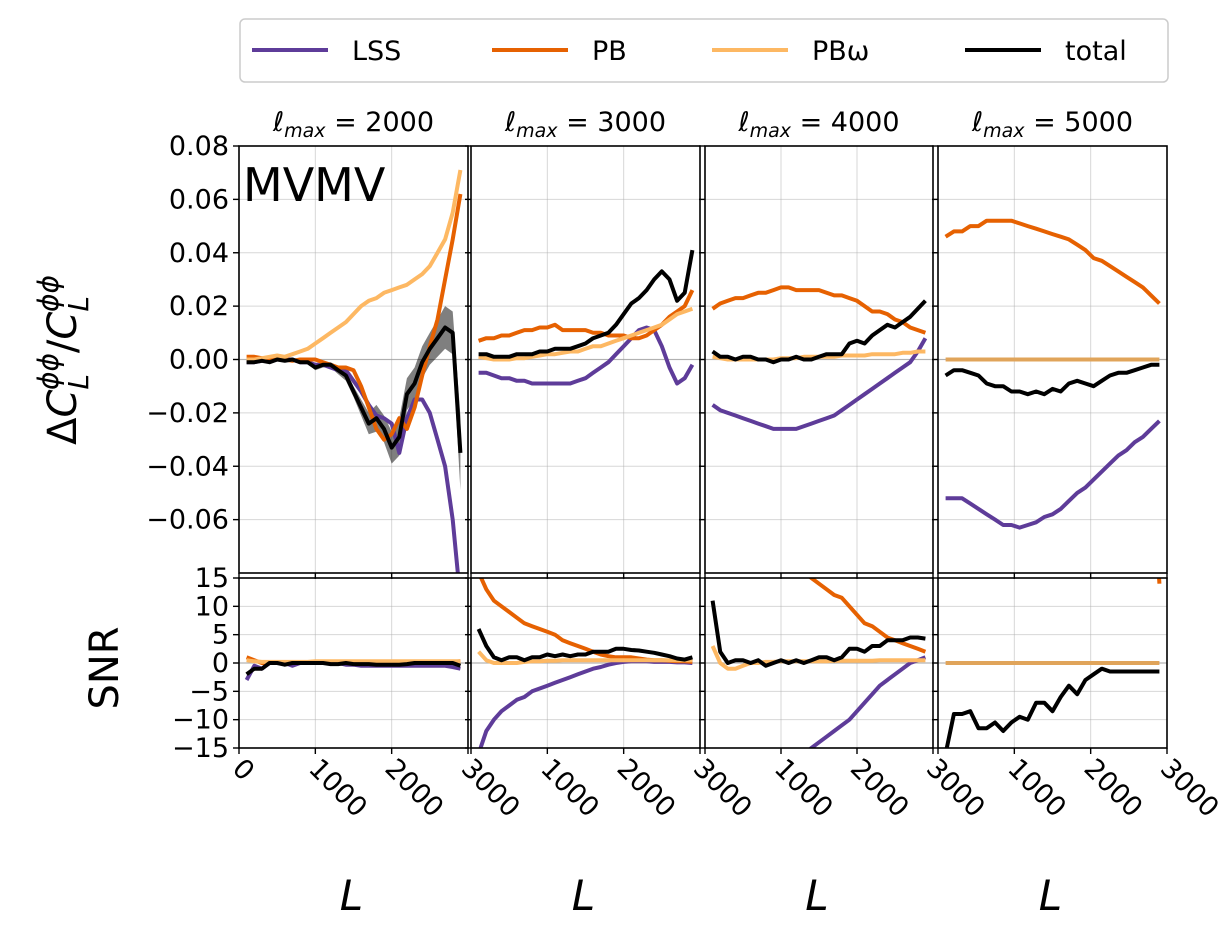 The image size is (1232, 944). I want to click on y-label-top: ΔCLϕϕ/CLϕϕ, so click(63, 360).